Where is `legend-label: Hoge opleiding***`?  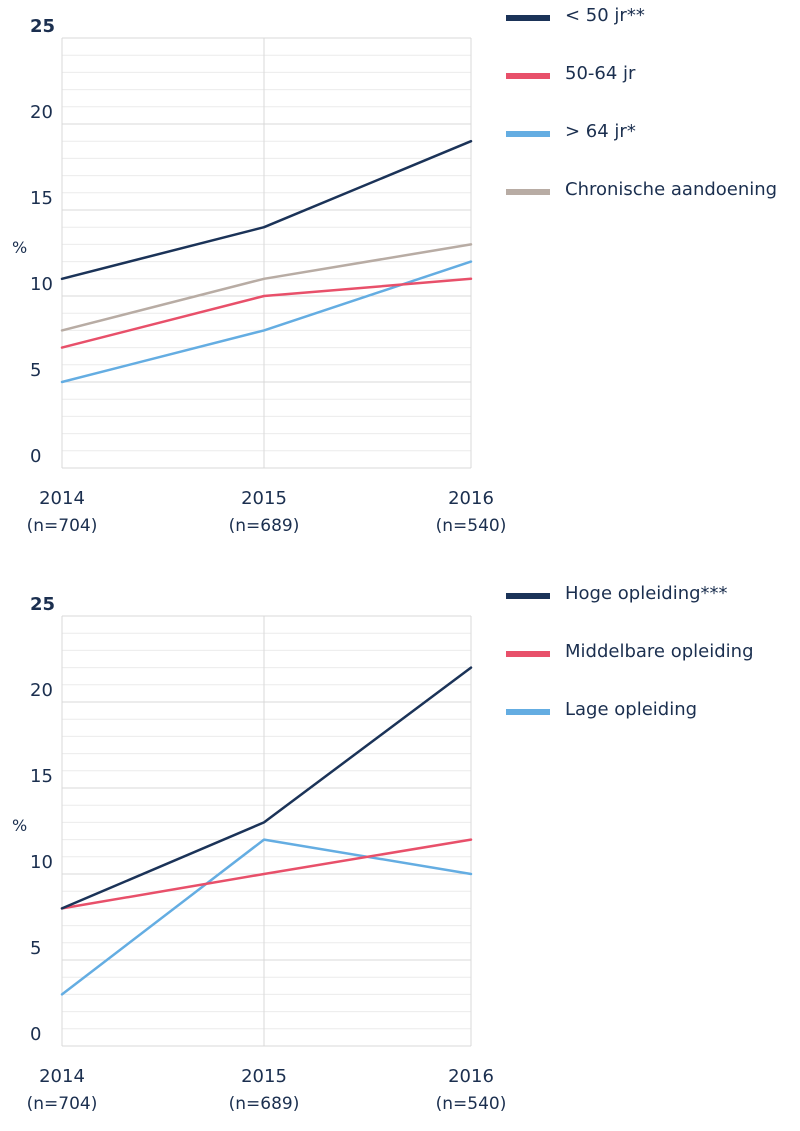 legend-label: Hoge opleiding*** is located at coordinates (646, 593).